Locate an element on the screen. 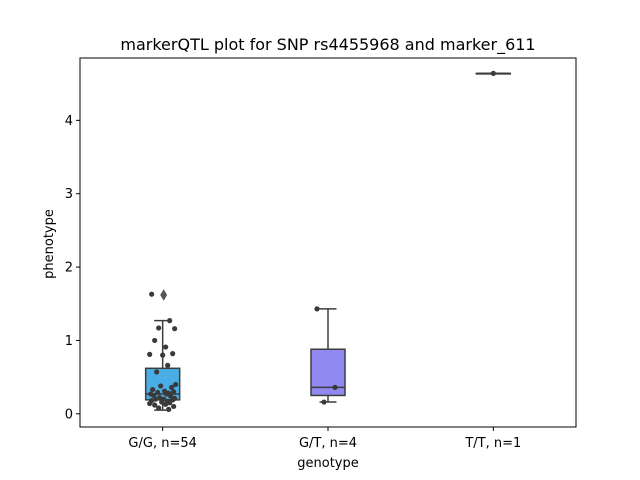  y-tick-label: 2 is located at coordinates (69, 268).